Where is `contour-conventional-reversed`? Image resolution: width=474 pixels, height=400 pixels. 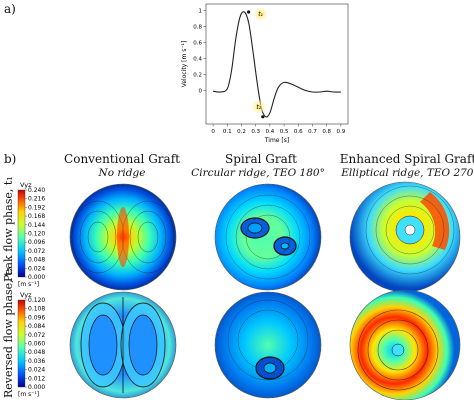
contour-conventional-reversed is located at coordinates (123, 345).